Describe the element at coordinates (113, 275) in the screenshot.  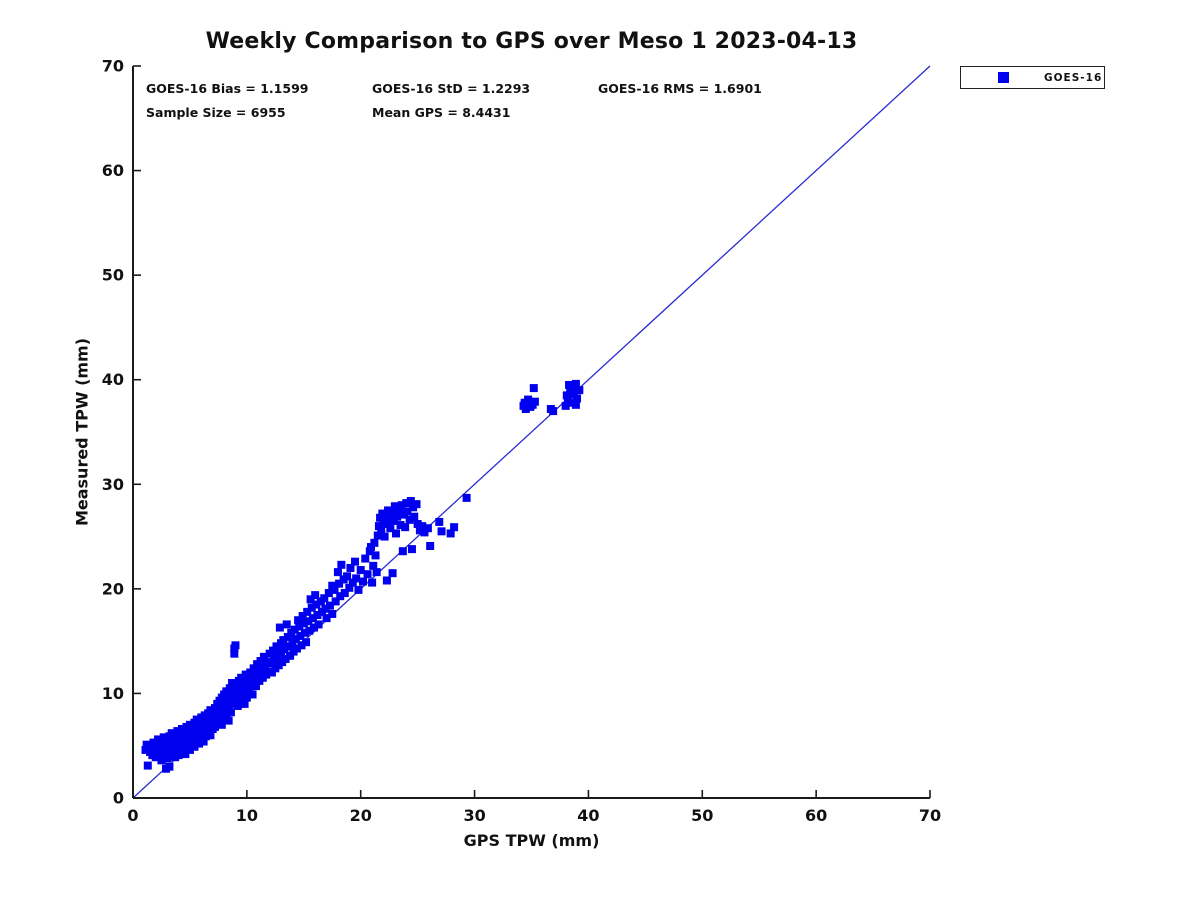
I see `y-tick-label: 50` at that location.